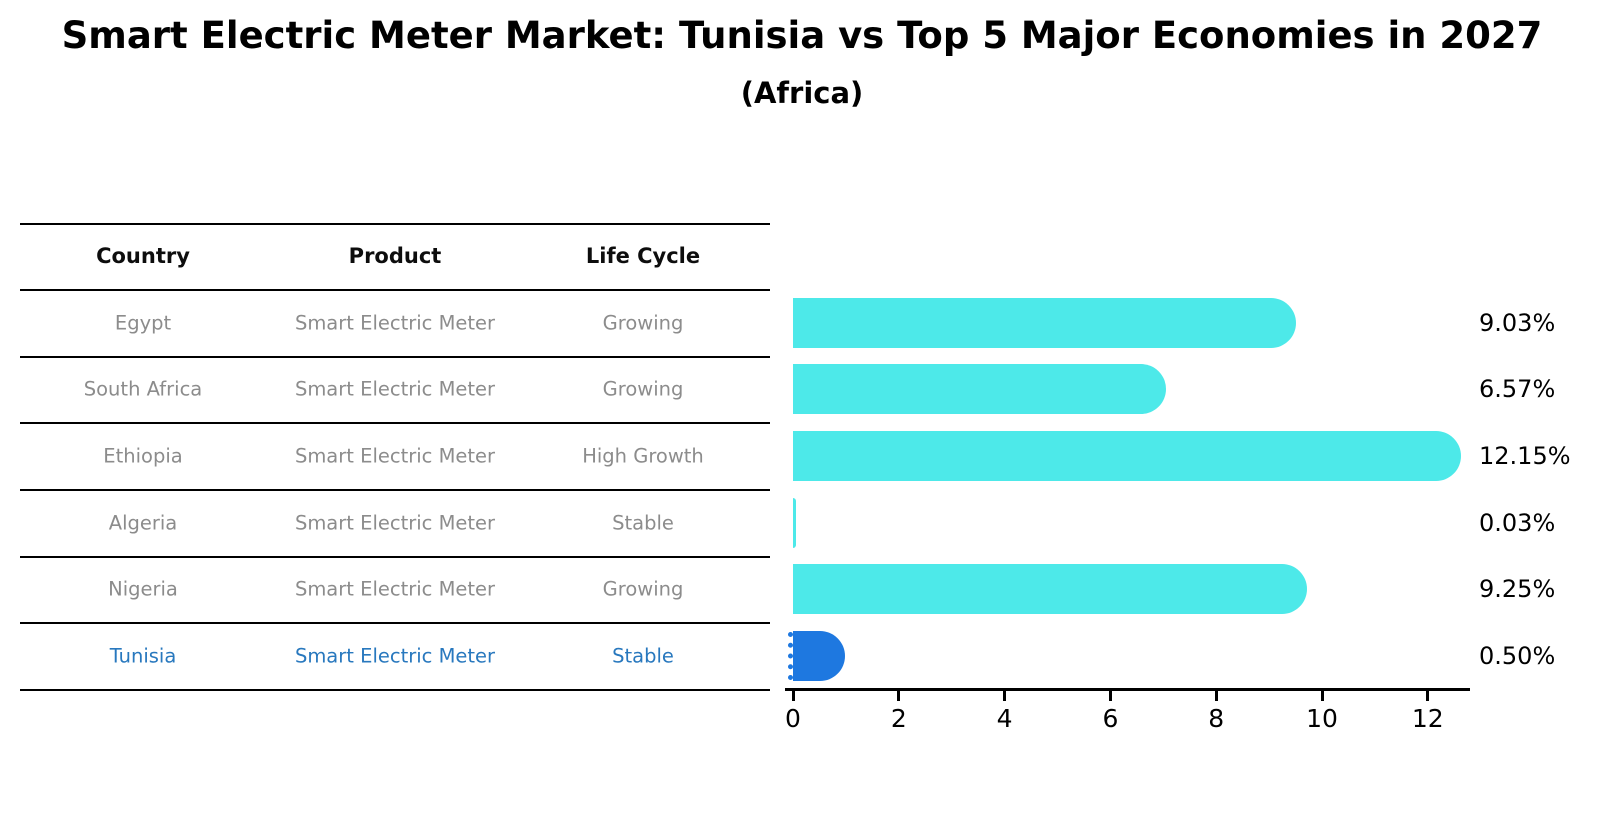  Describe the element at coordinates (790, 655) in the screenshot. I see `highlight-bar-dotted-edge` at that location.